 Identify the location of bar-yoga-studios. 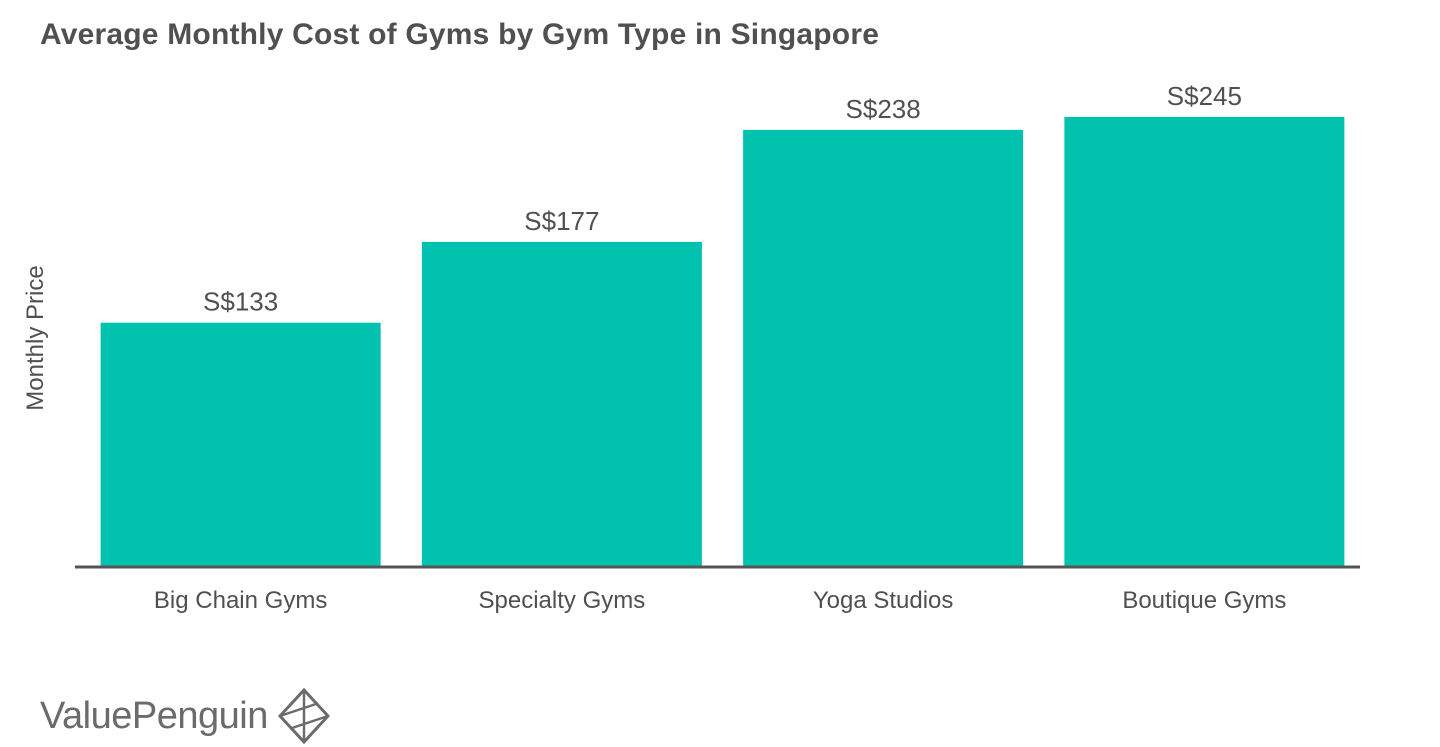
(883, 348).